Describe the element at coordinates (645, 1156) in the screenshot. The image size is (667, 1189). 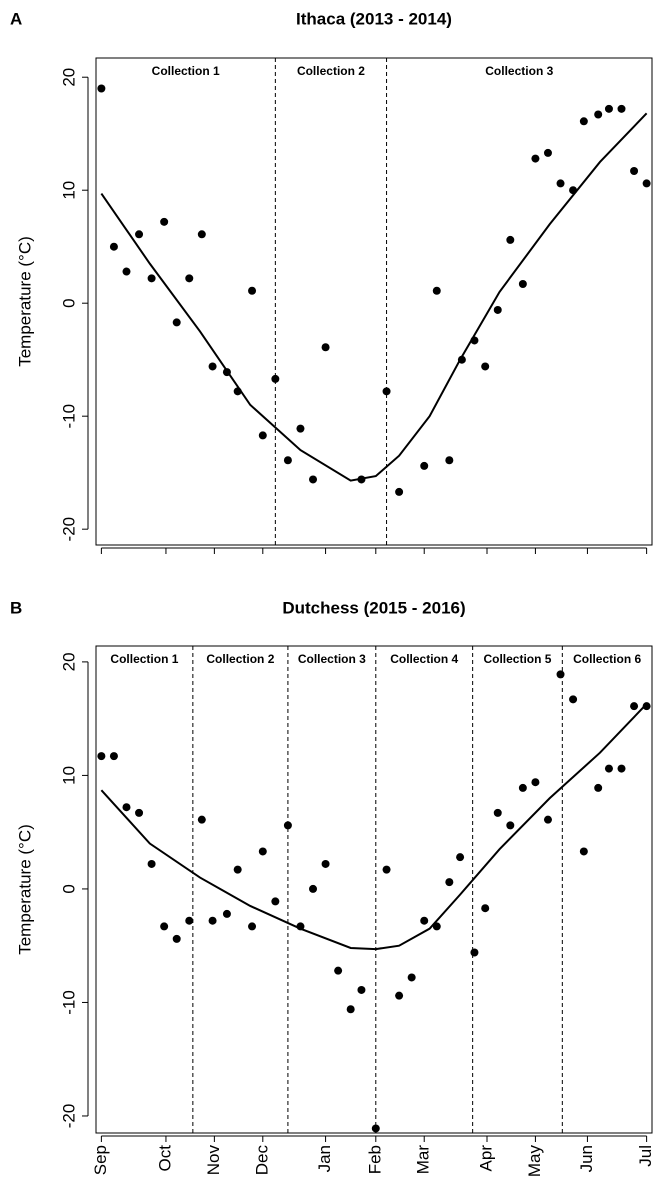
I see `x-tick-label: Jul` at that location.